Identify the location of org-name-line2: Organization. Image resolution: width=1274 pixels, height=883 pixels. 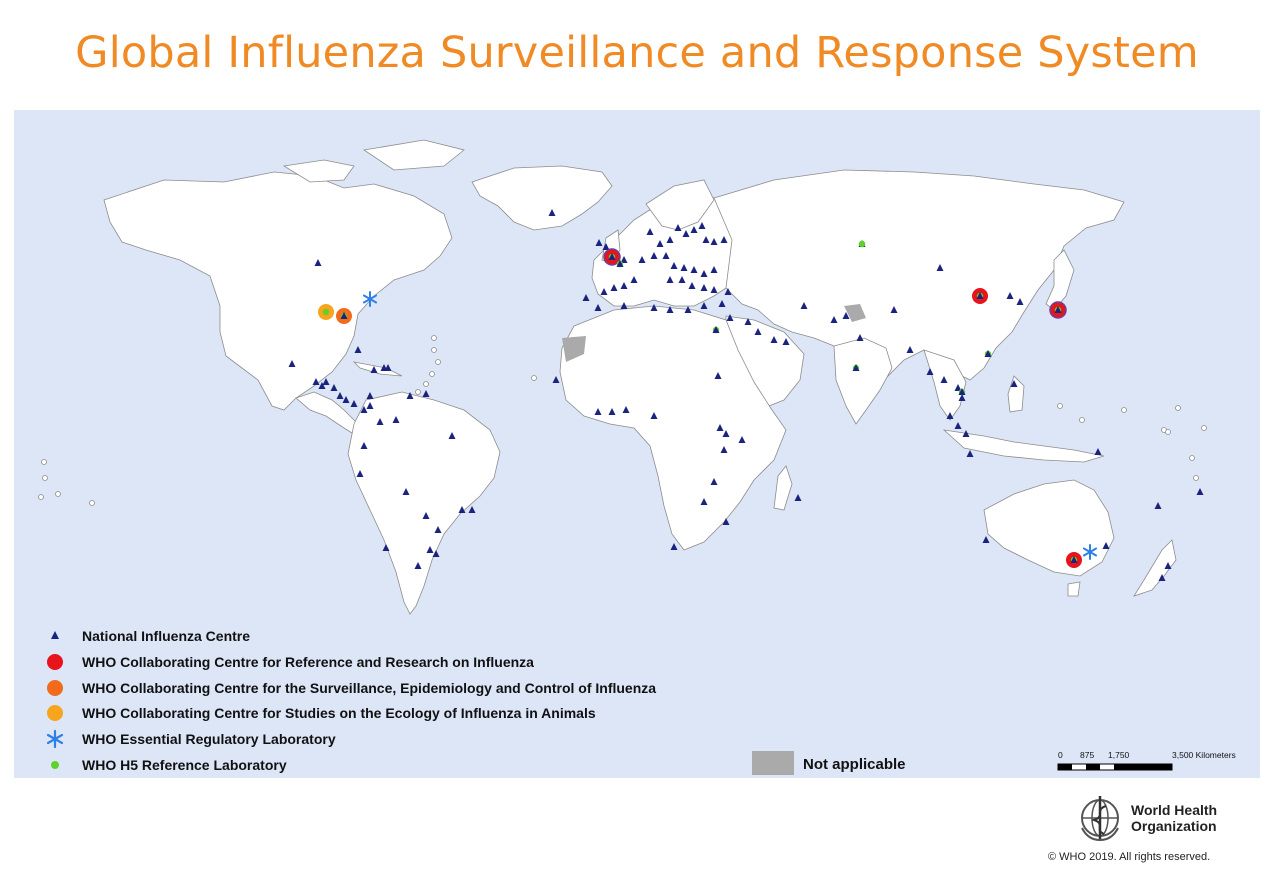
(1174, 826).